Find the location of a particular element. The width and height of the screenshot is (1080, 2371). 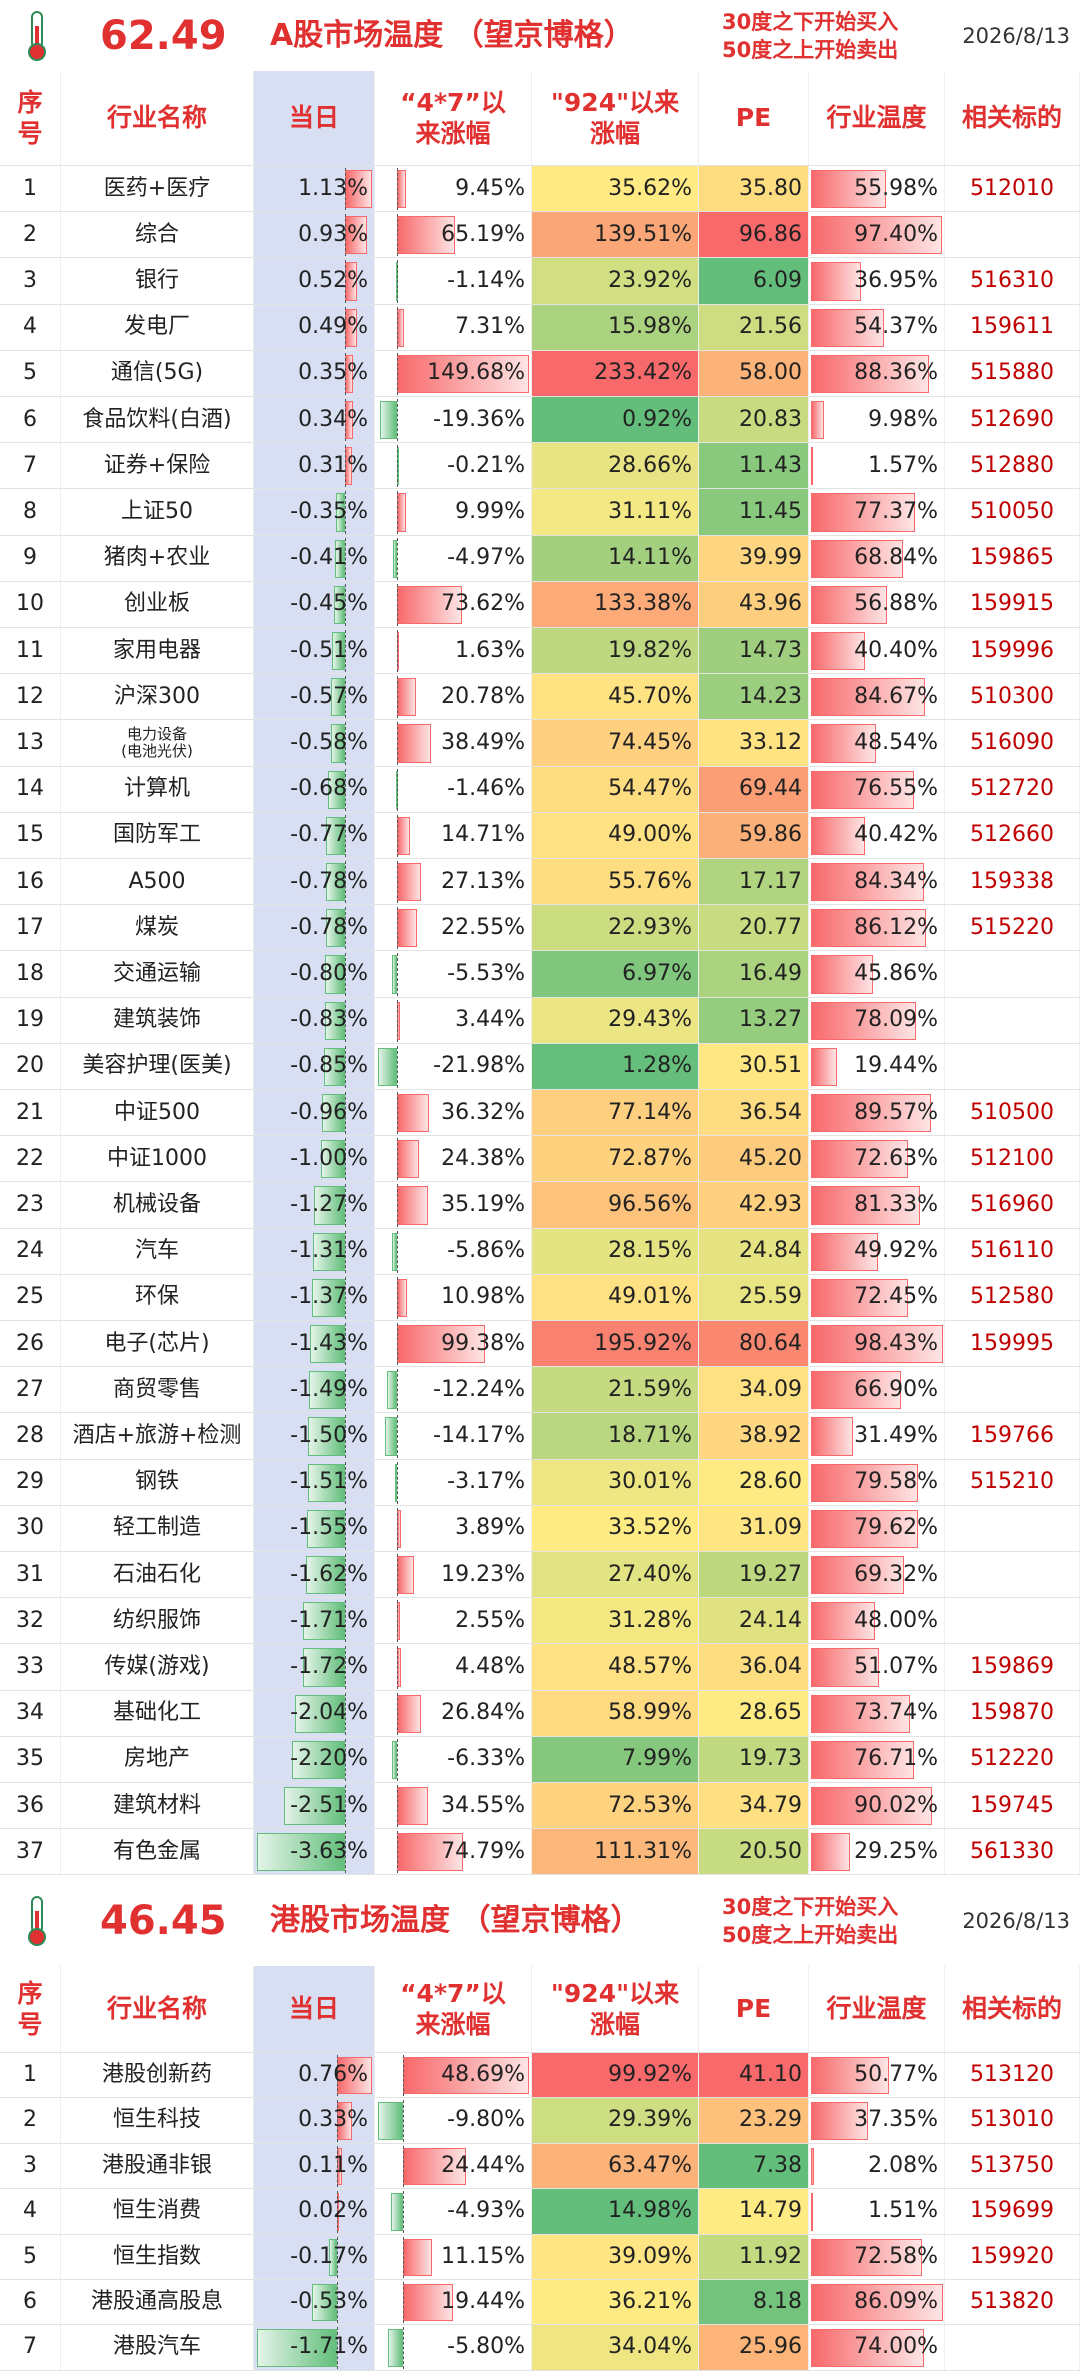

table-cell: 25.59 is located at coordinates (754, 1297).